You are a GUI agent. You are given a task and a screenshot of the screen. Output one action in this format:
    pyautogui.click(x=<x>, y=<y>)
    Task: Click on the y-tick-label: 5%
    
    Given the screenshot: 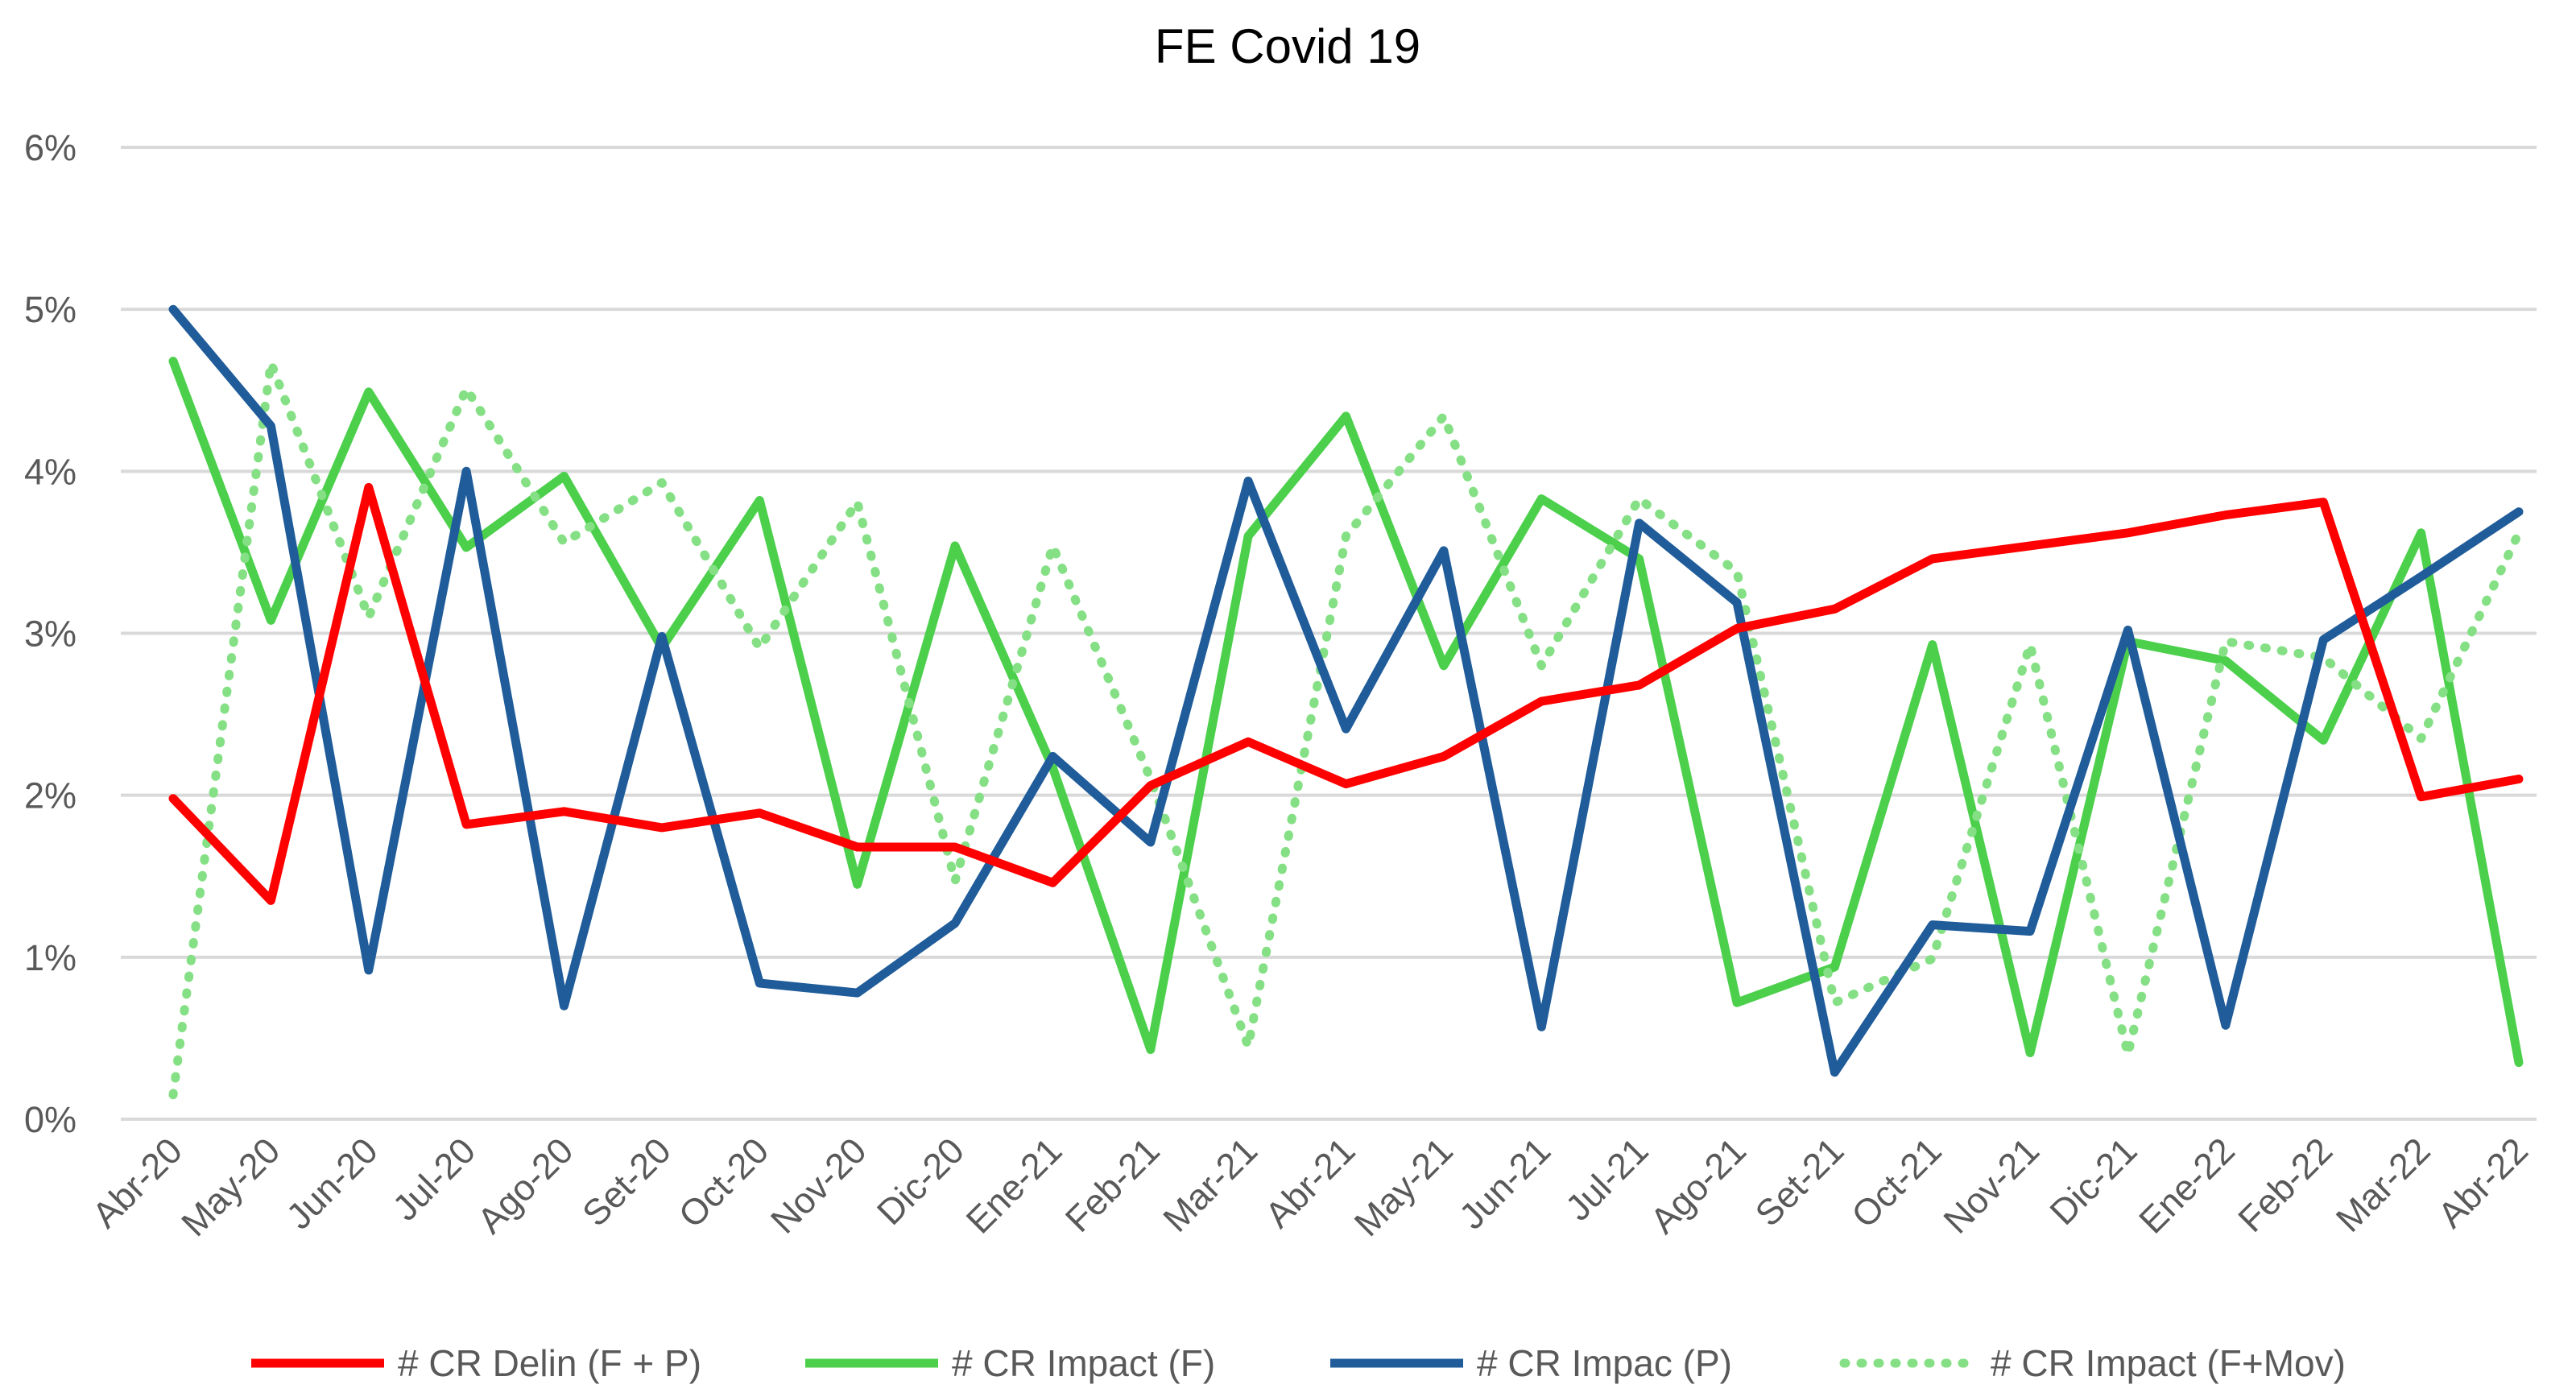 What is the action you would take?
    pyautogui.click(x=50, y=309)
    